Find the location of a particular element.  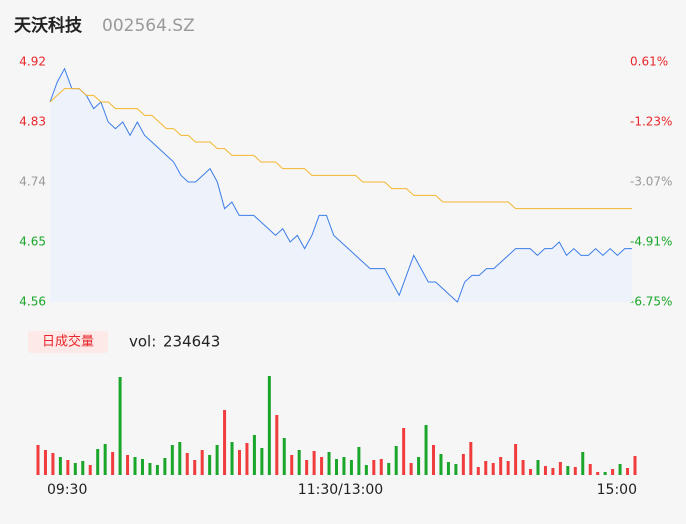

y2-tick-label: 0.61% is located at coordinates (649, 62).